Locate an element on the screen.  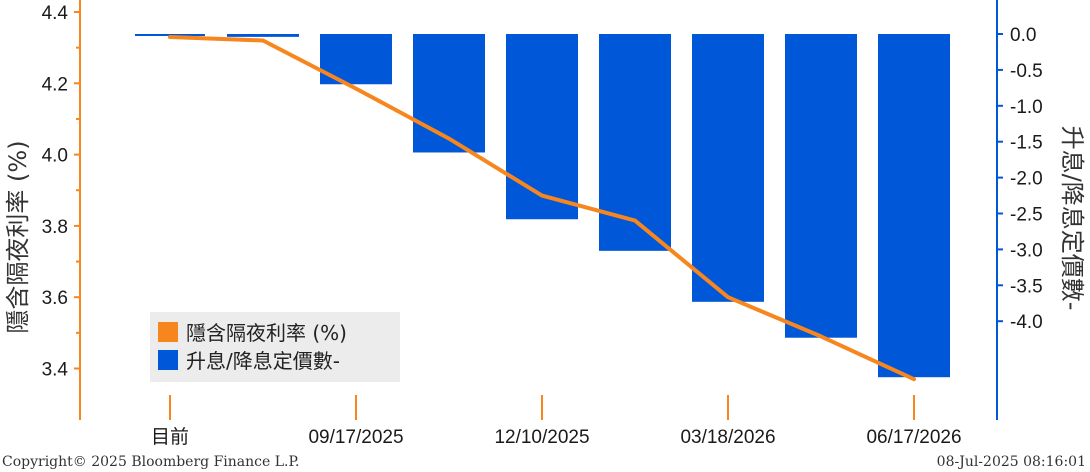
legend-swatch-rate is located at coordinates (168, 332).